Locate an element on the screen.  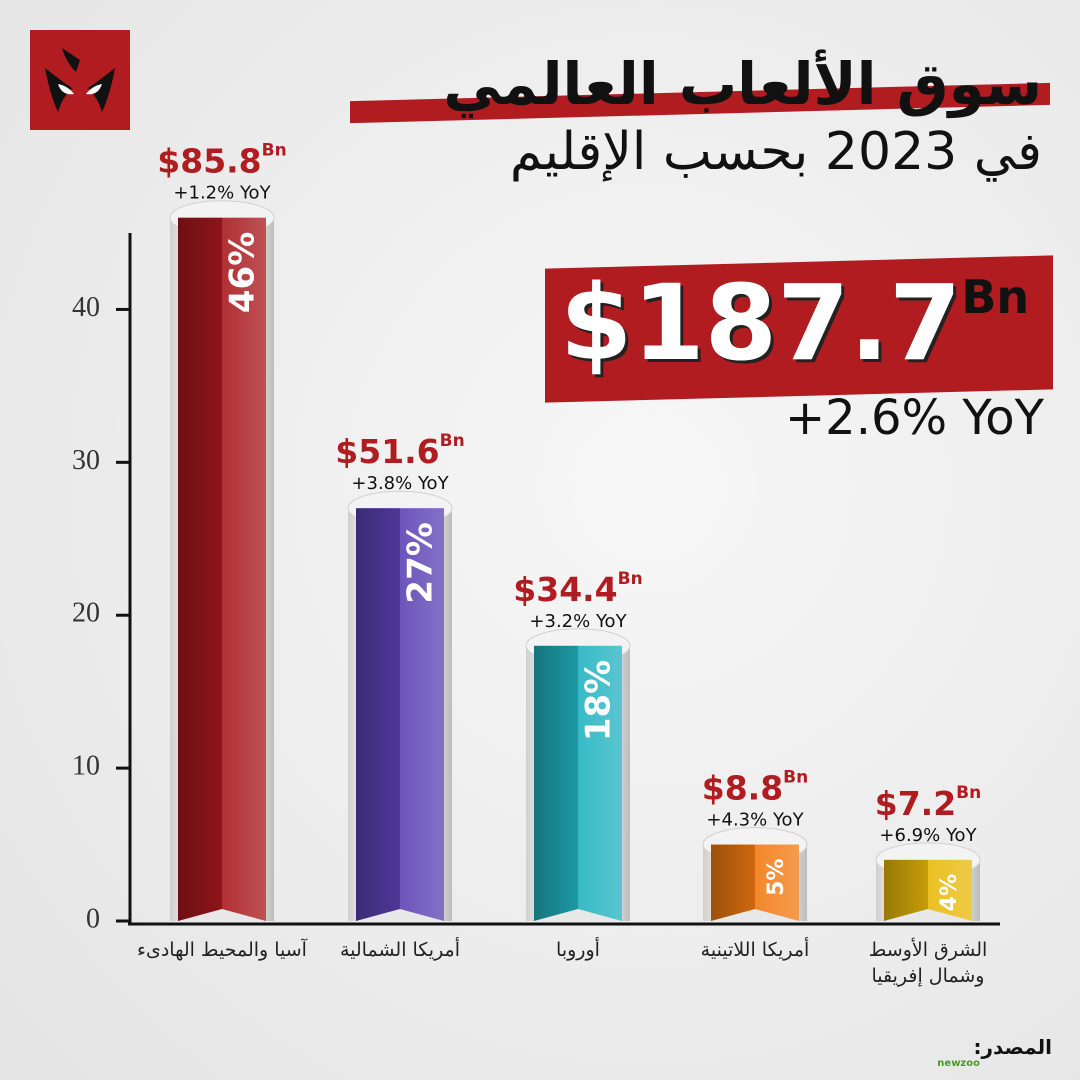
revenue-label: $51.6Bn is located at coordinates (399, 451).